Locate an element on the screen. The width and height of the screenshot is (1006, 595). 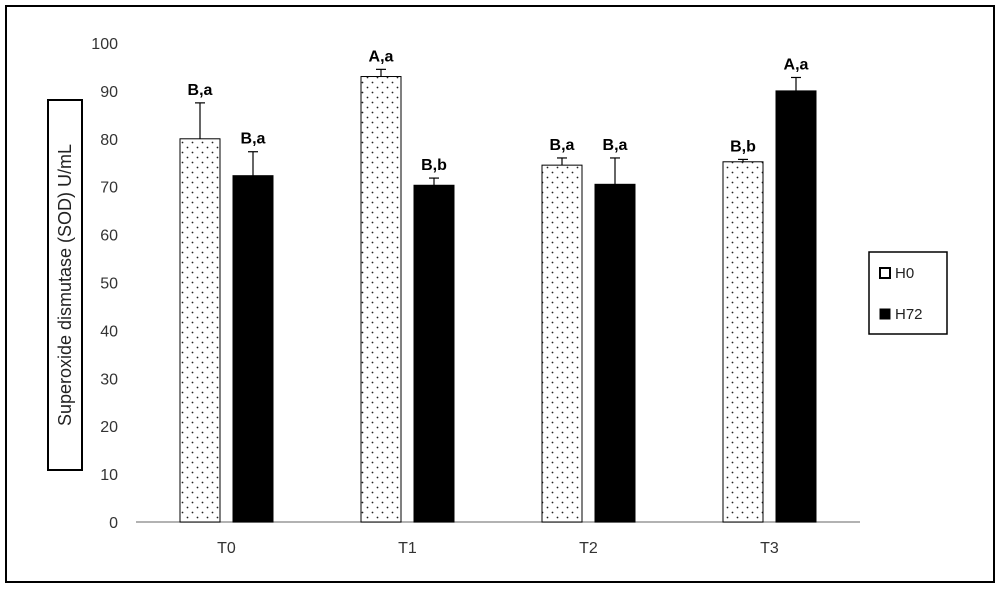
legend-swatch-h0 is located at coordinates (885, 273).